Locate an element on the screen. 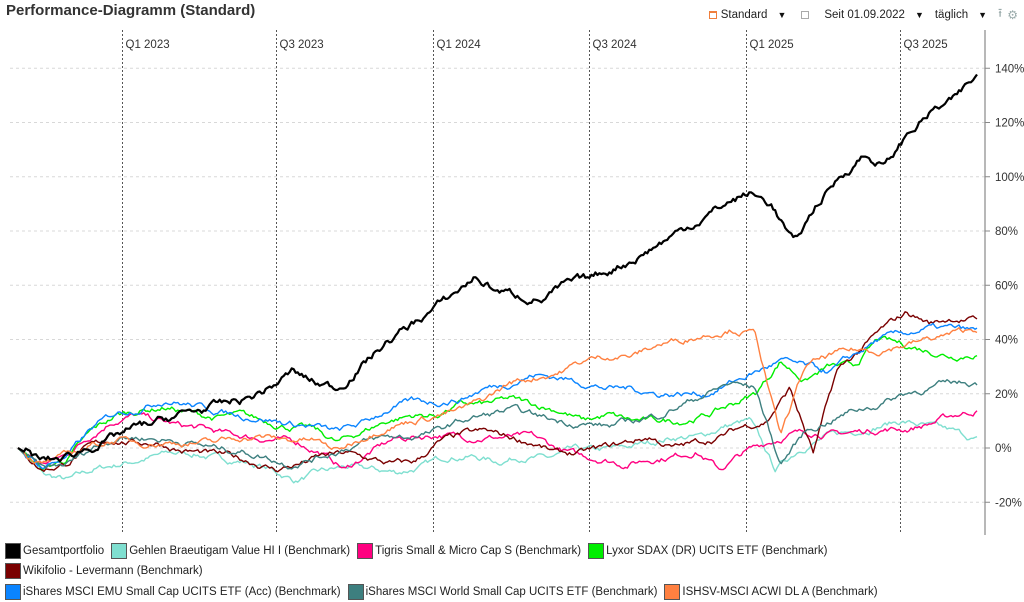 This screenshot has height=602, width=1024. y-tick-label: 20% is located at coordinates (1006, 395).